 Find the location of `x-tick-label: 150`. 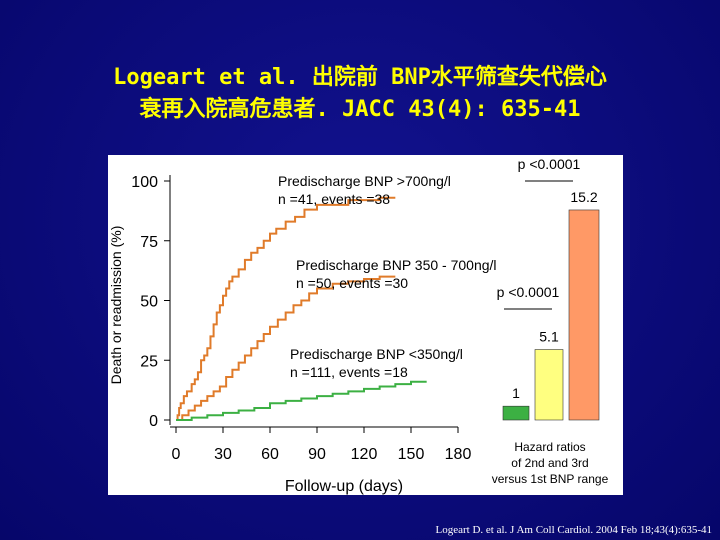

x-tick-label: 150 is located at coordinates (411, 454).